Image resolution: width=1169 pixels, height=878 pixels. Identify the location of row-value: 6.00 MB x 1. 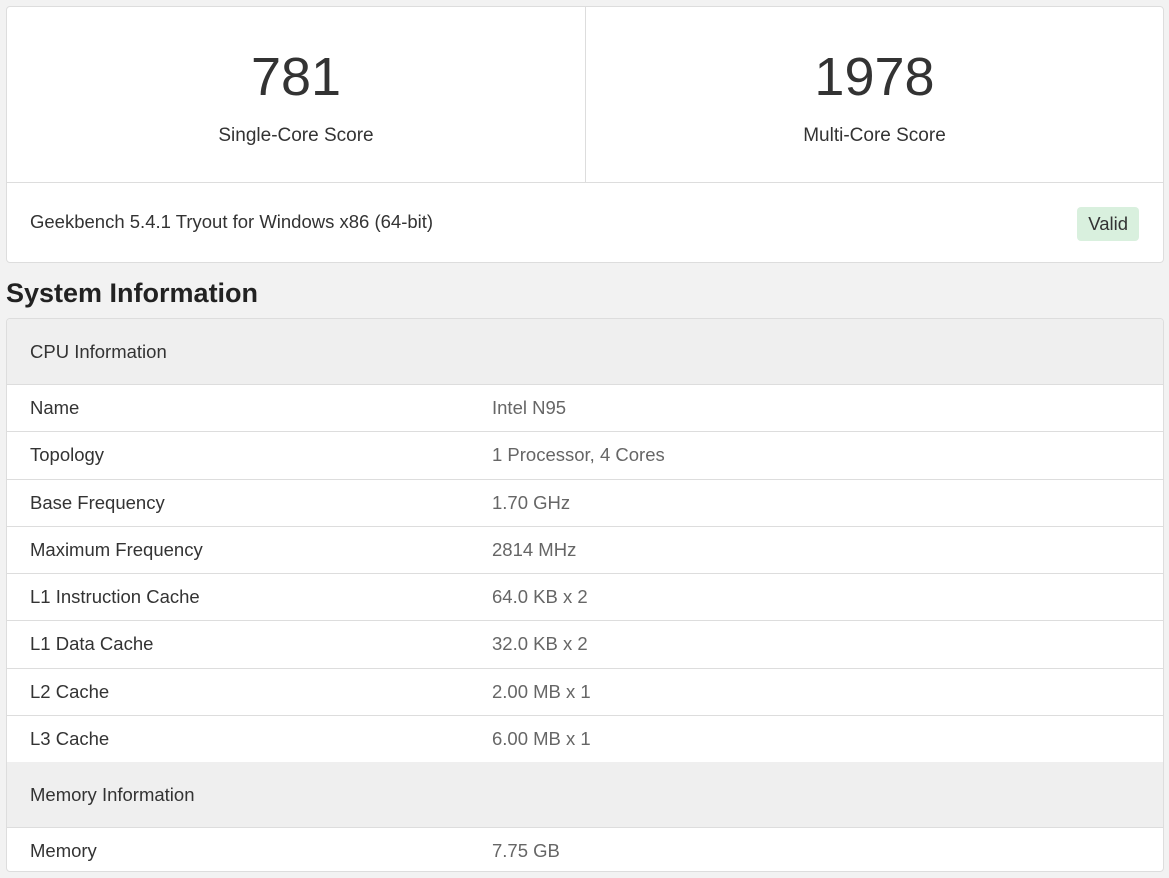
(541, 739).